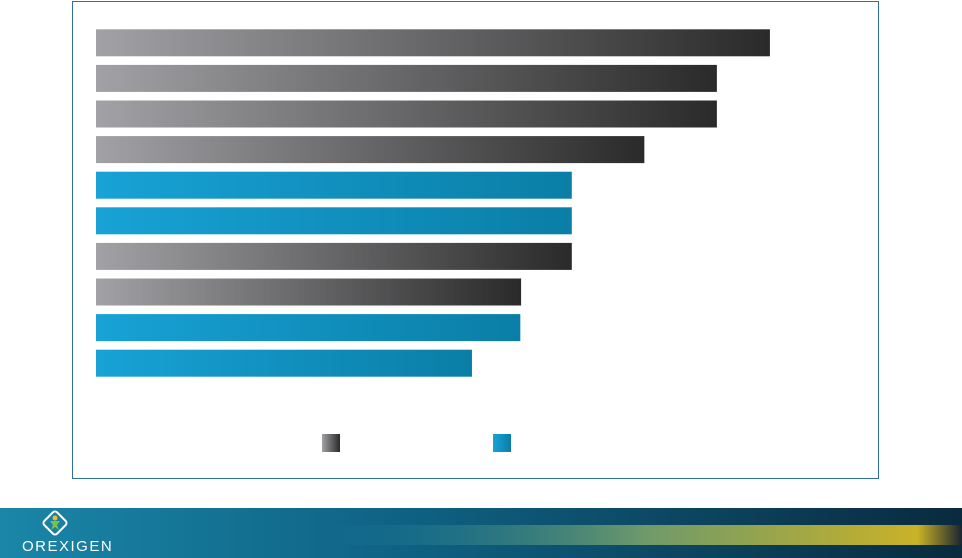  What do you see at coordinates (67, 546) in the screenshot?
I see `logo-text: OREXIGEN` at bounding box center [67, 546].